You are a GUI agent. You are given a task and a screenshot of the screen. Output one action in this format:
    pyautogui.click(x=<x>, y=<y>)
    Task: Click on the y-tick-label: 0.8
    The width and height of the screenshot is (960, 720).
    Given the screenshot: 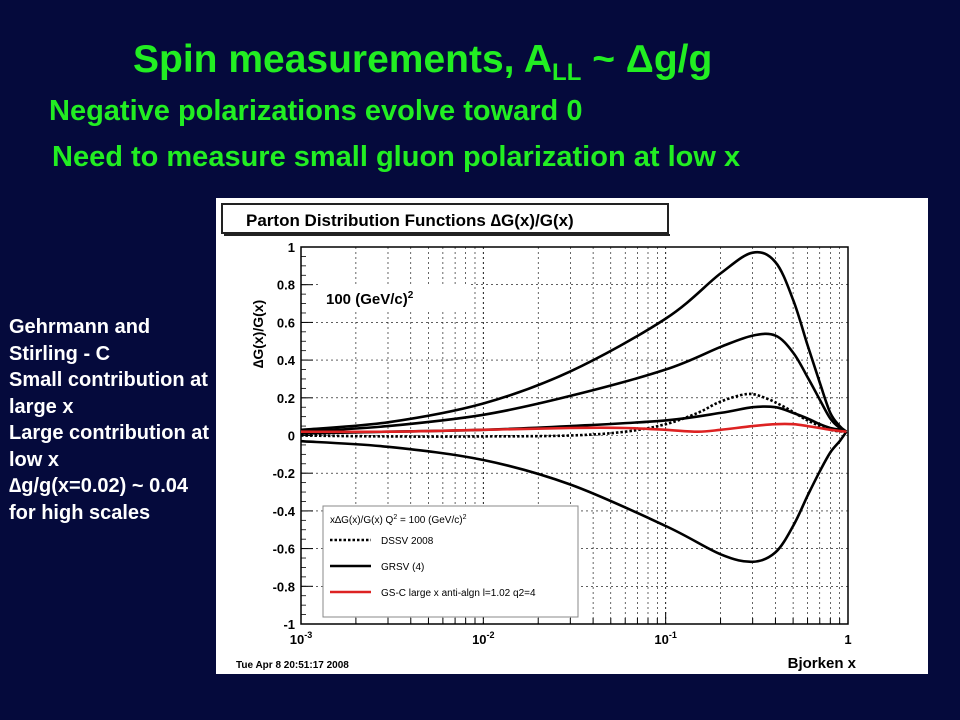 What is the action you would take?
    pyautogui.click(x=286, y=285)
    